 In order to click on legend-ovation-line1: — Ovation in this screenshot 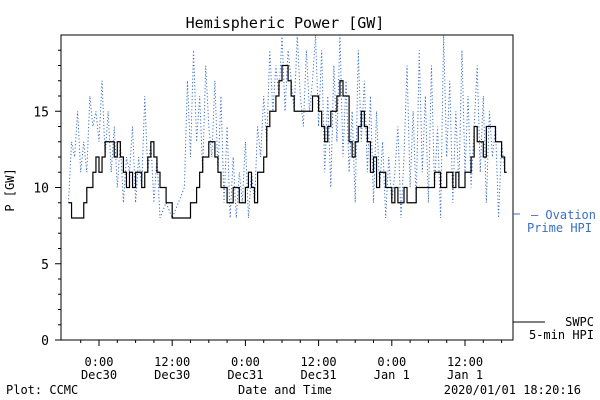, I will do `click(563, 215)`.